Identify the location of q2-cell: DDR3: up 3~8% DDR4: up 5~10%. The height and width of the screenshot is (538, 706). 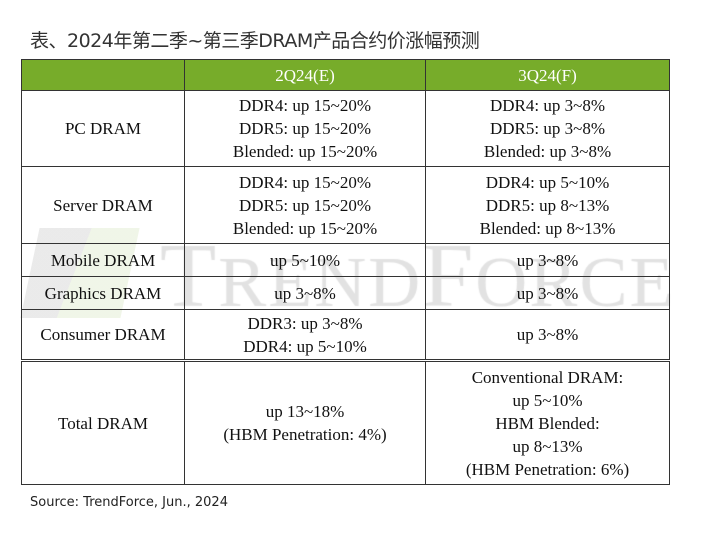
(305, 335).